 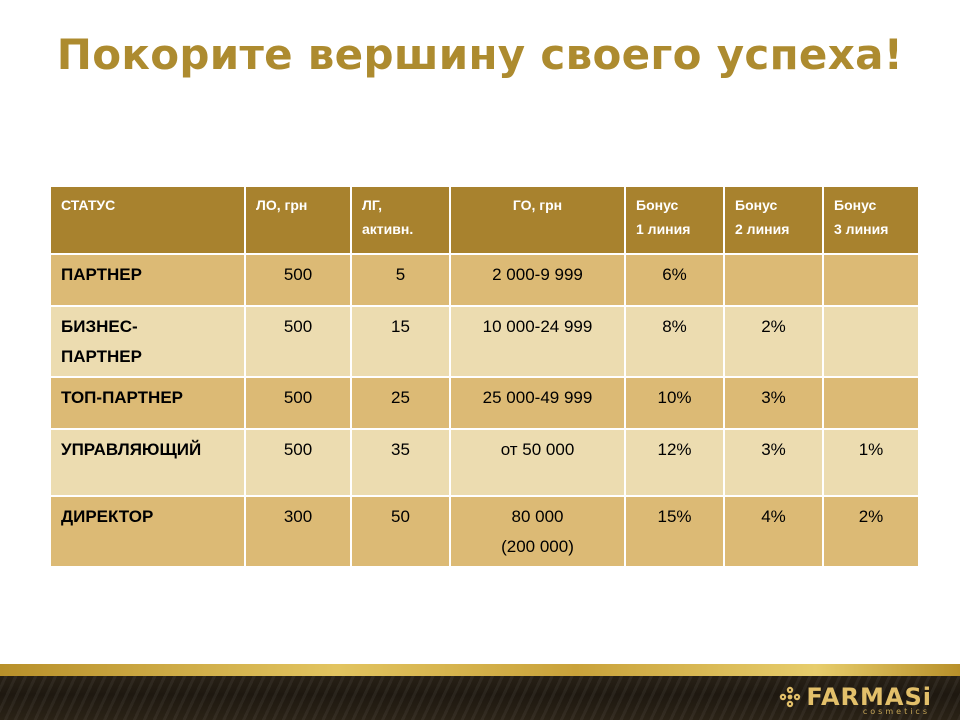 I want to click on go-cell: от 50 000, so click(x=537, y=462).